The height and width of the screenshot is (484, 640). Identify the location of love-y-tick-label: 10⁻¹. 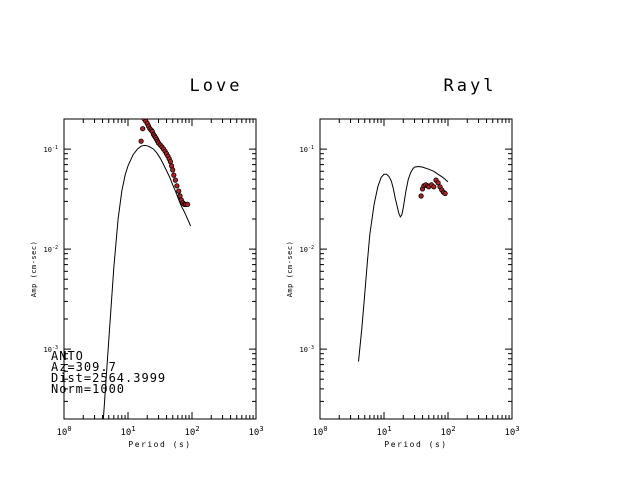
(51, 149).